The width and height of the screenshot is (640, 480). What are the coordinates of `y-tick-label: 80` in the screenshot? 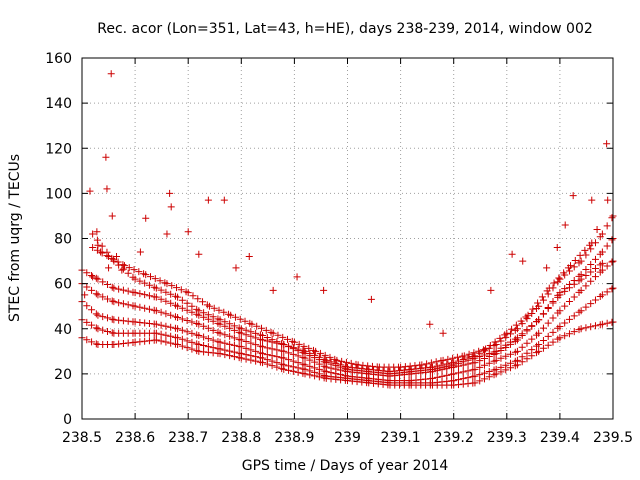 It's located at (63, 240).